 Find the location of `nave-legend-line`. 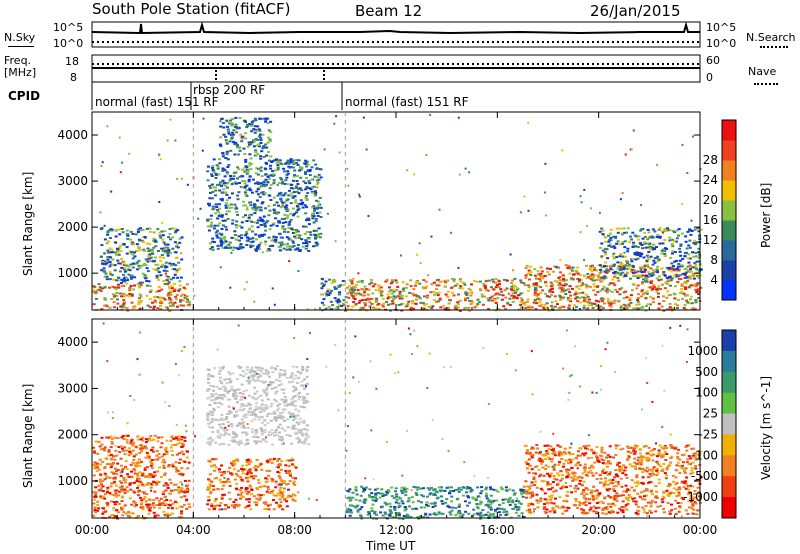

nave-legend-line is located at coordinates (766, 84).